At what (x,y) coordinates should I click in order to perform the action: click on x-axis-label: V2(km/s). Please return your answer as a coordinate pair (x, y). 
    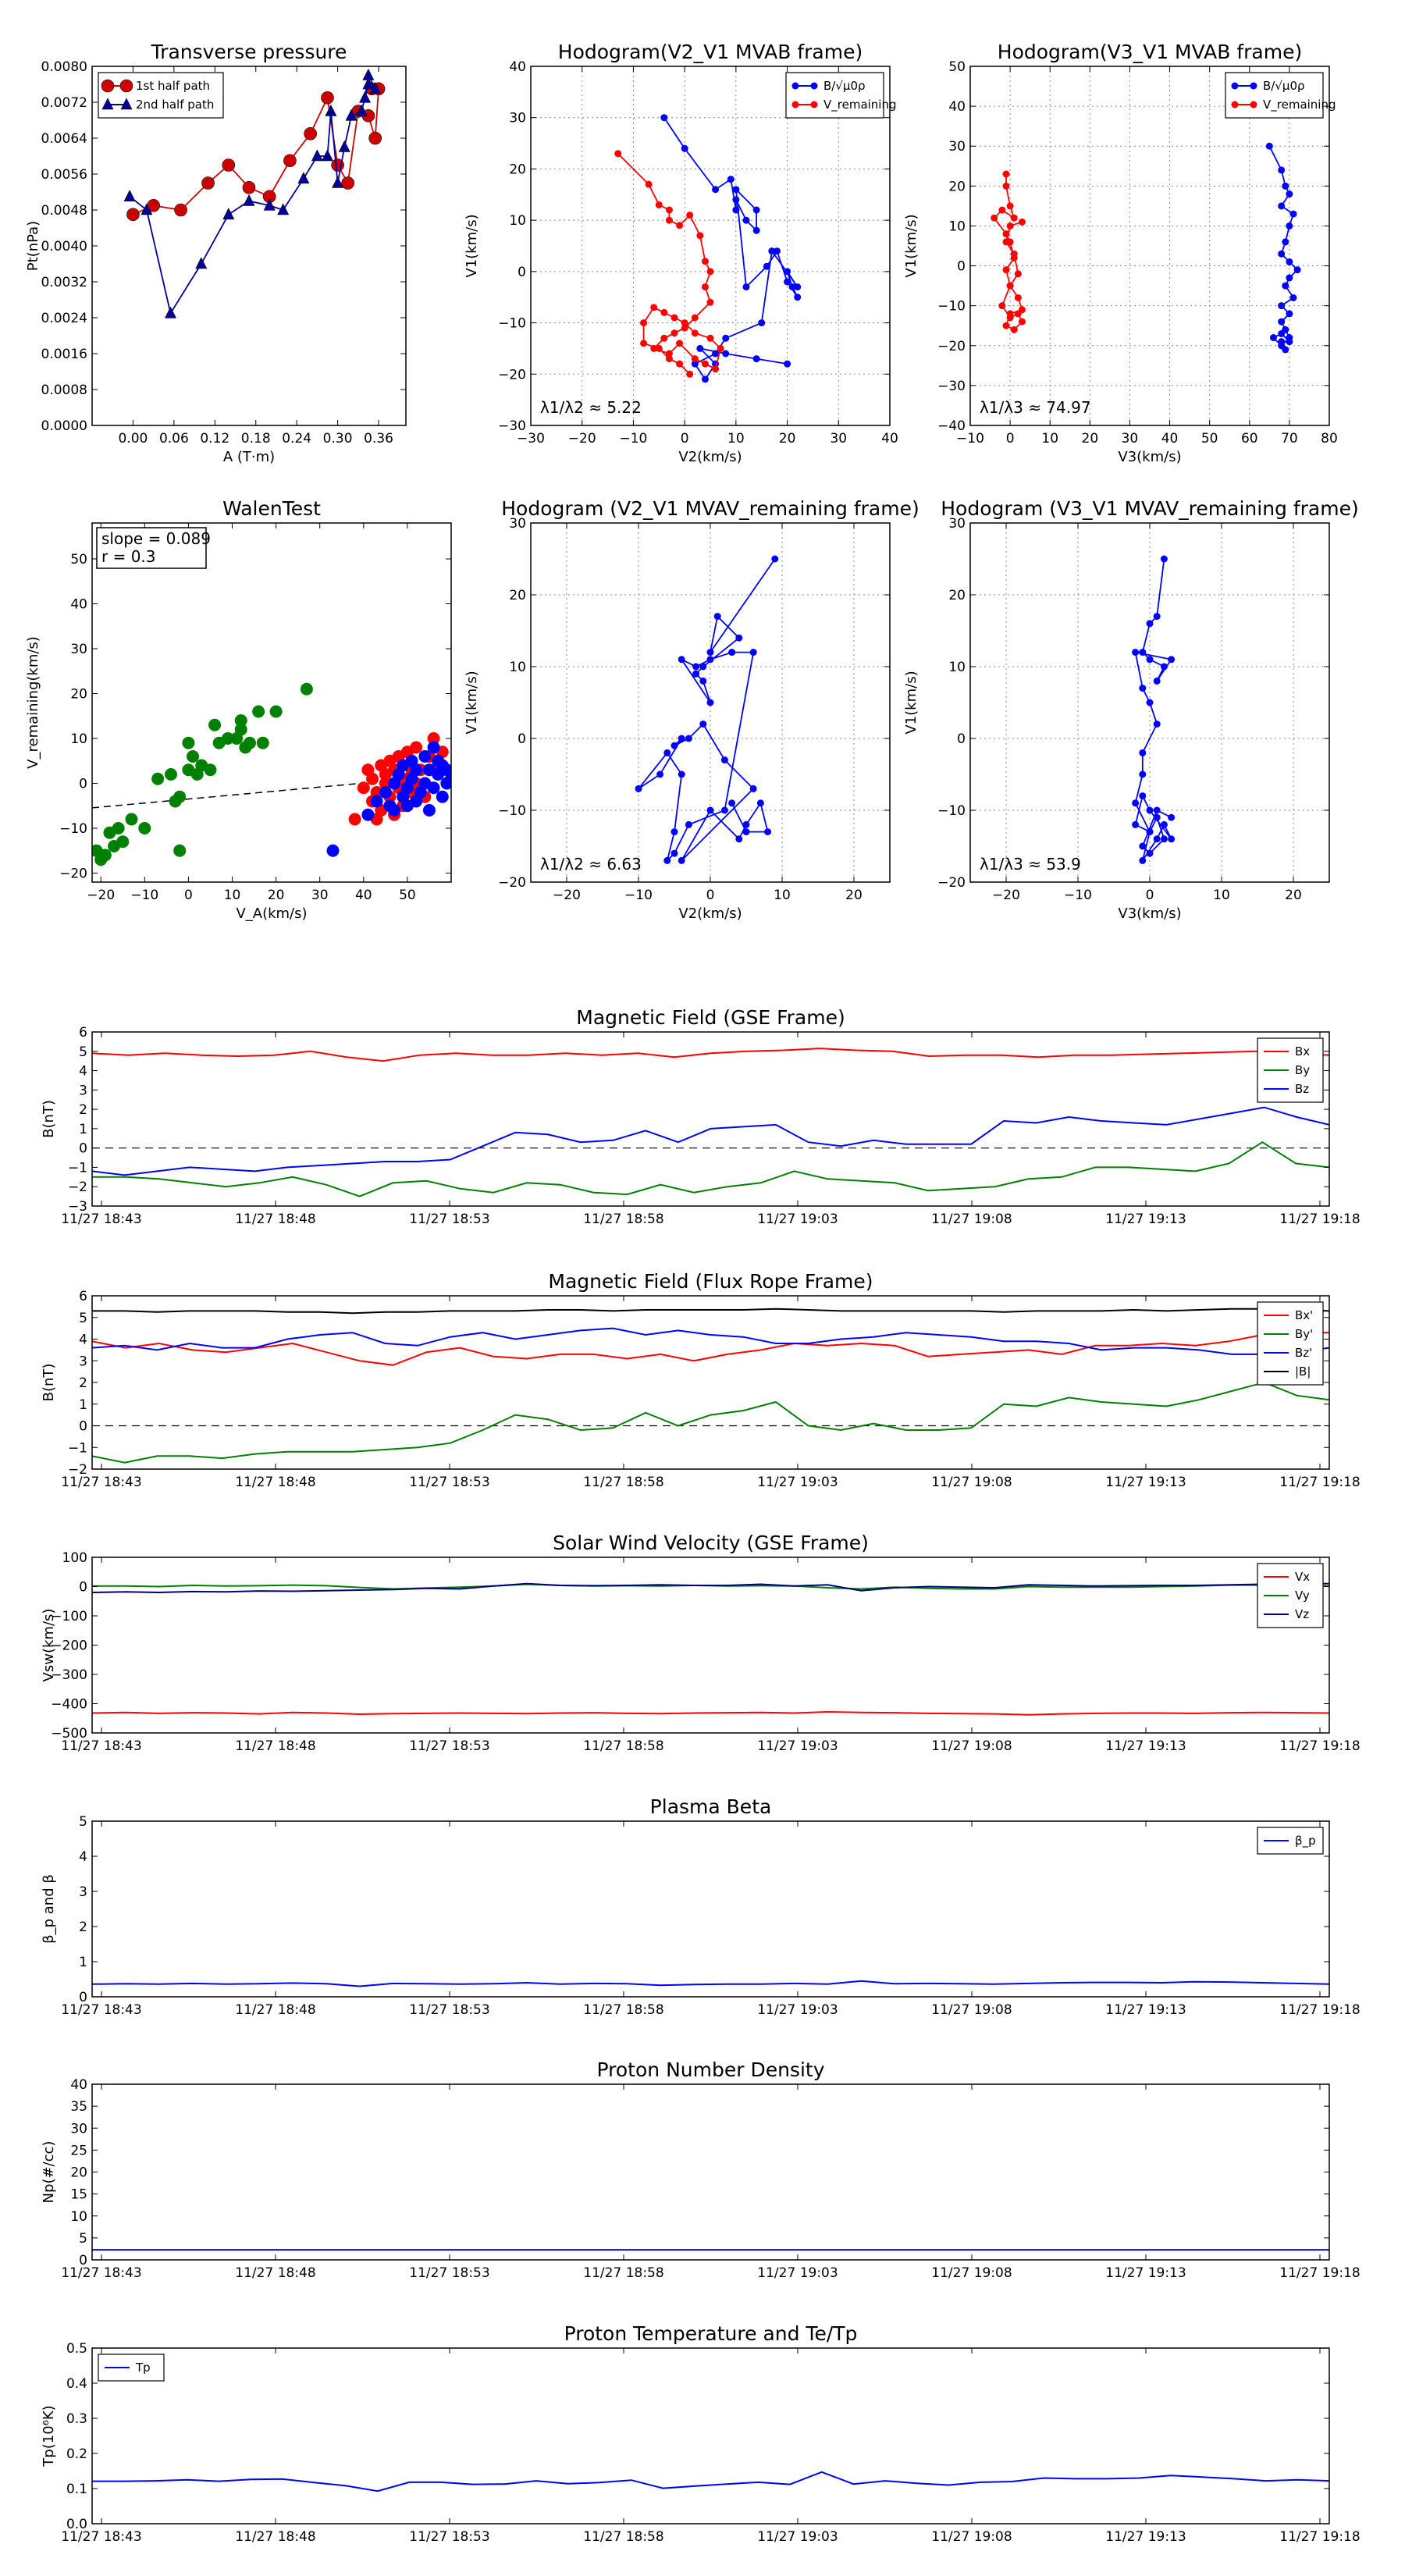
    Looking at the image, I should click on (710, 914).